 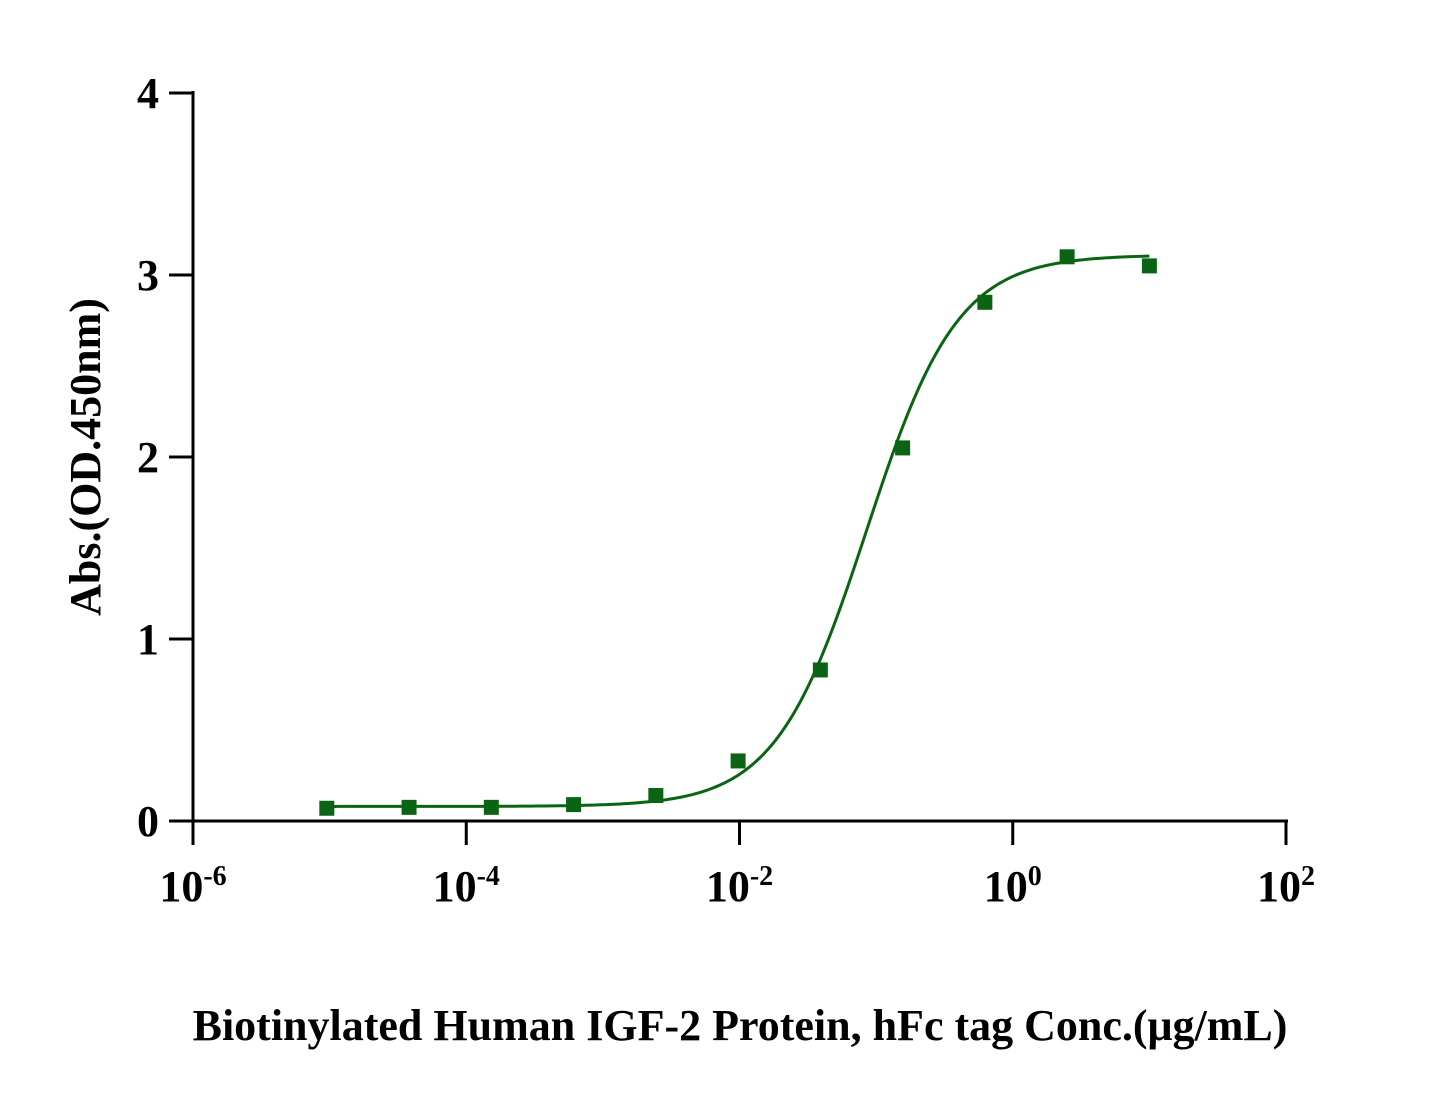 I want to click on x-tick-label: 10⁻⁴, so click(x=466, y=886).